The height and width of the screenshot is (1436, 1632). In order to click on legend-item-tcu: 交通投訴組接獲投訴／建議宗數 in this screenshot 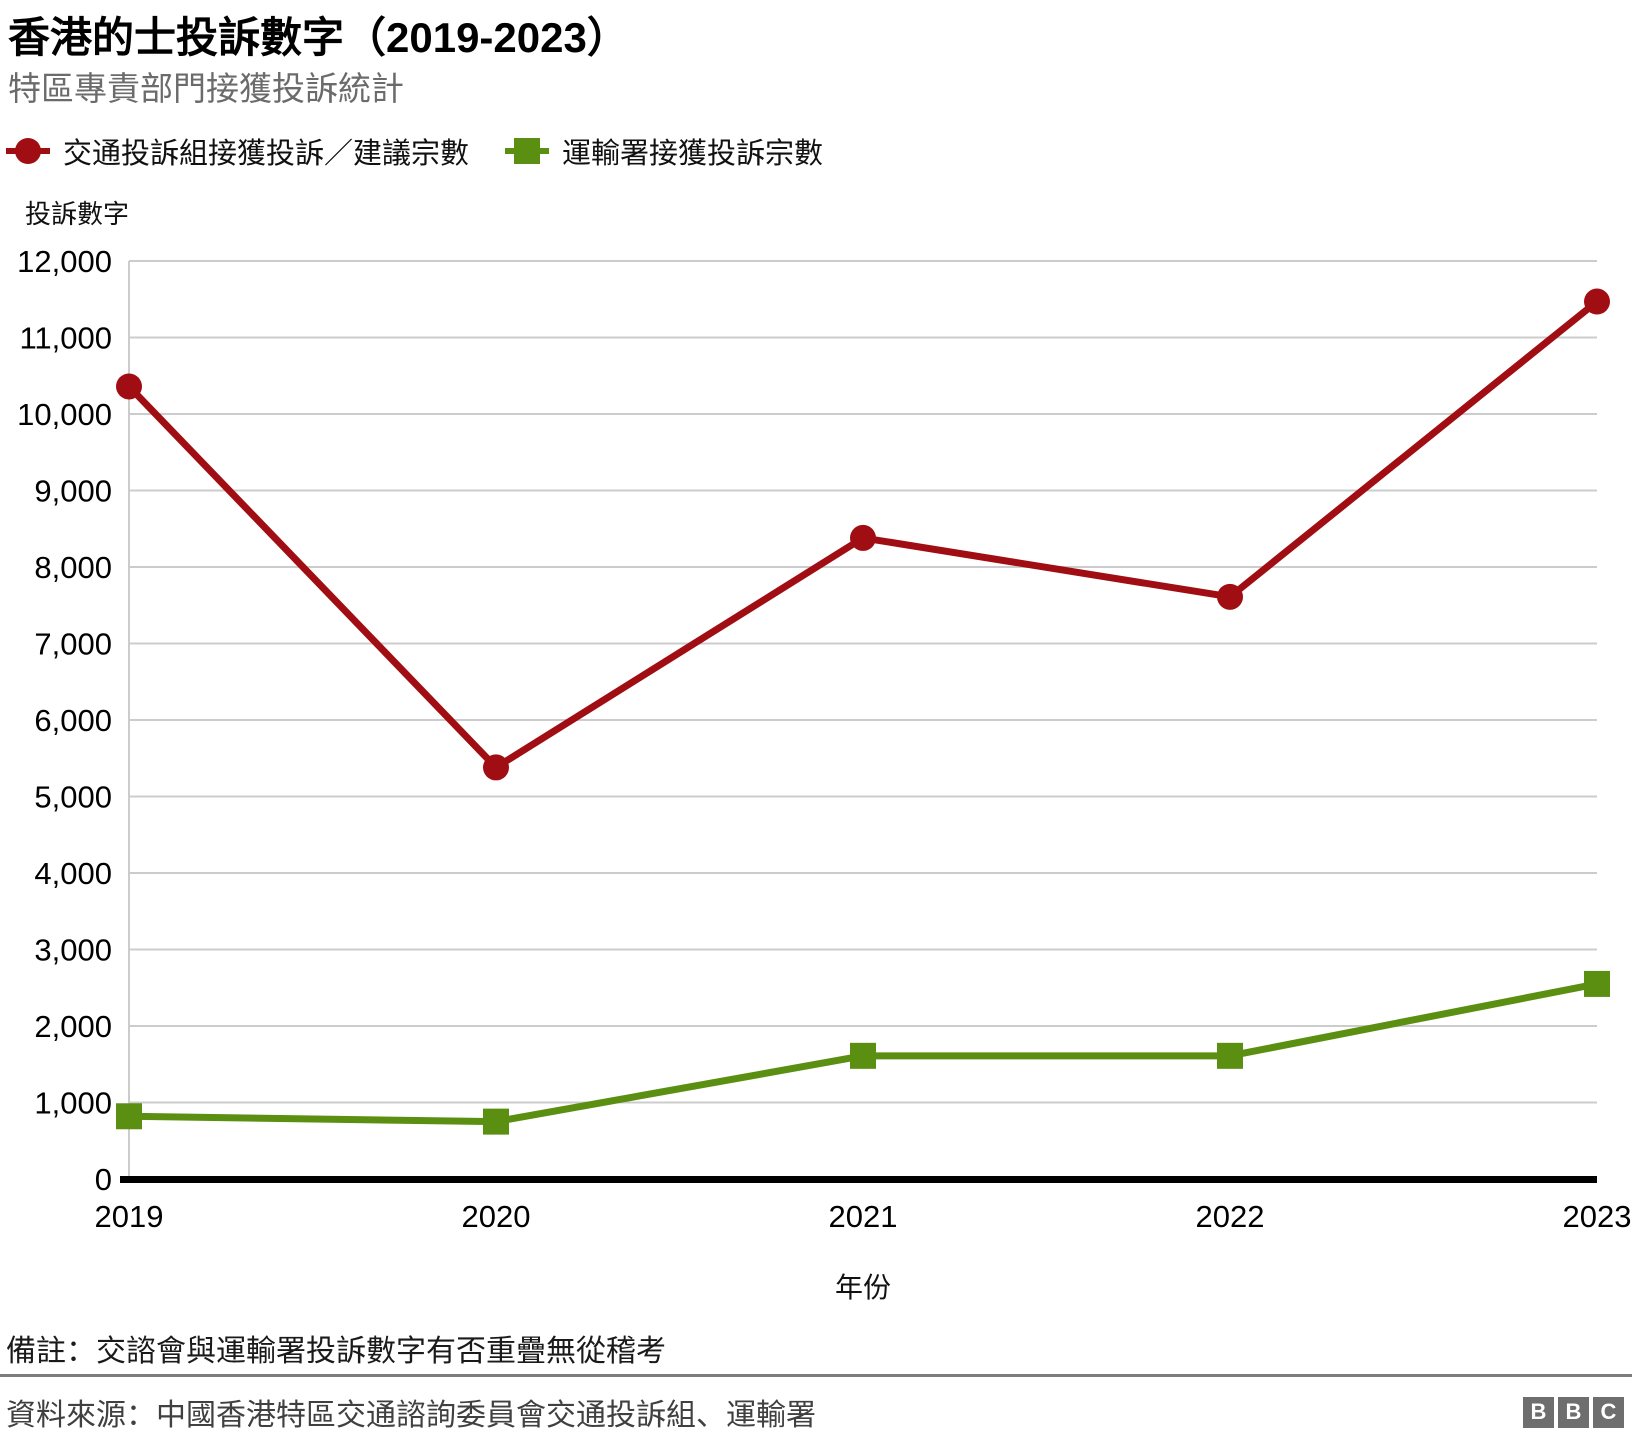, I will do `click(237, 151)`.